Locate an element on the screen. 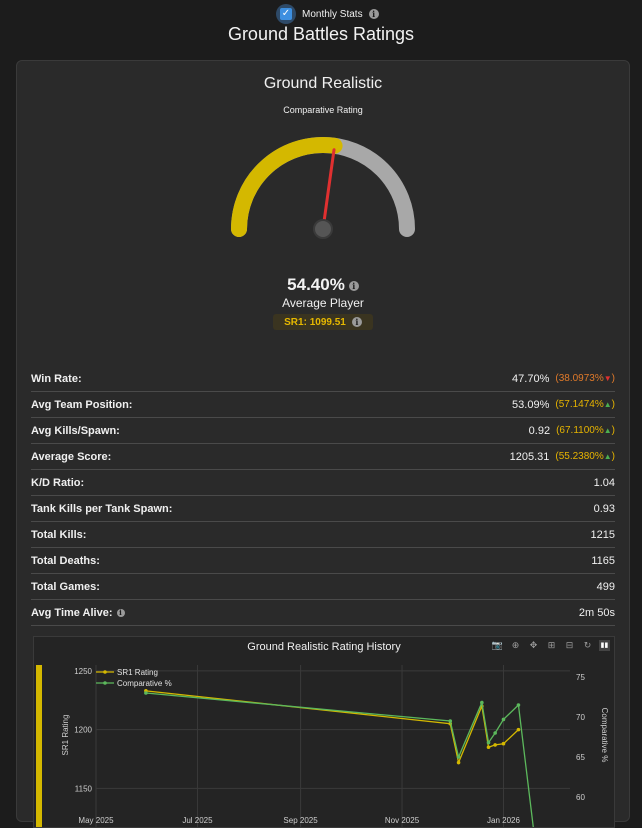 Image resolution: width=642 pixels, height=828 pixels. stat-label: Total Kills: is located at coordinates (58, 535).